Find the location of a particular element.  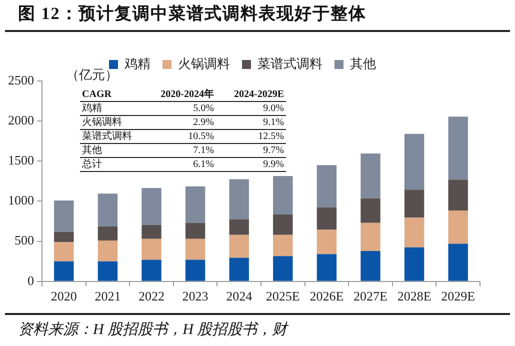

annotation: 10.5% is located at coordinates (201, 137).